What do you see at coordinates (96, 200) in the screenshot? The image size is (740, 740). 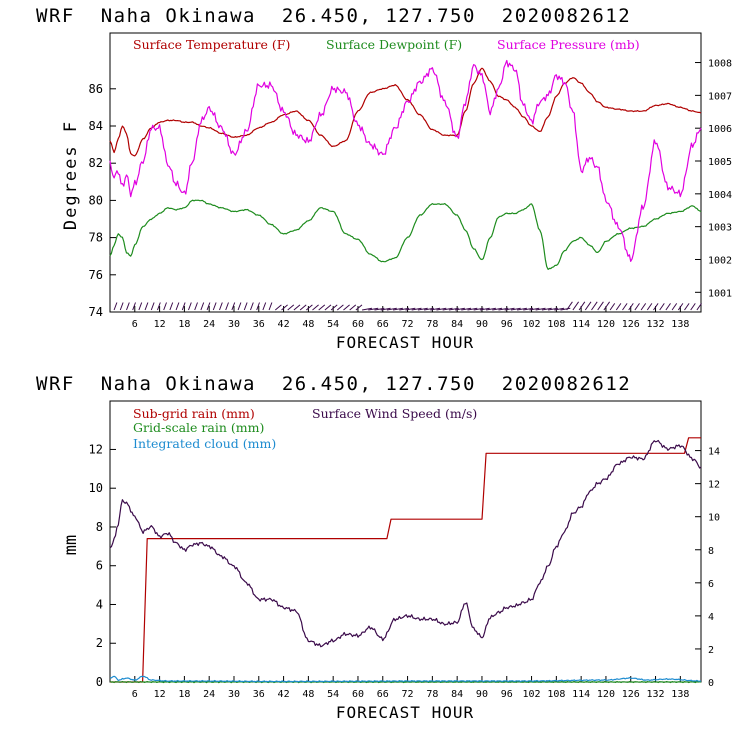 I see `chart1-ytick-label: 80` at bounding box center [96, 200].